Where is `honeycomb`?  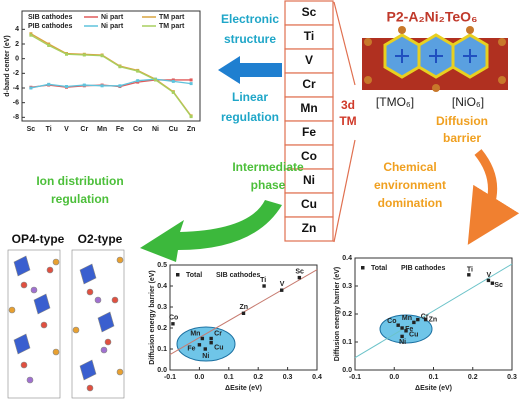
honeycomb is located at coordinates (435, 59).